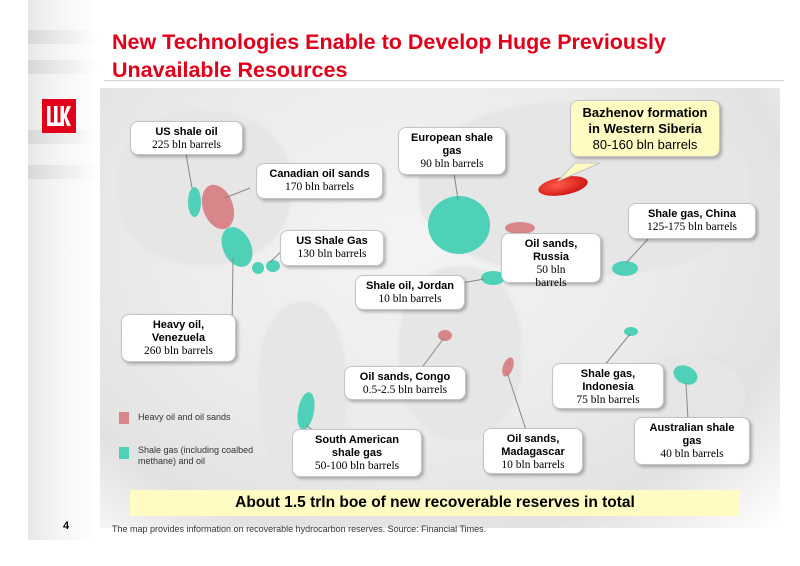  Describe the element at coordinates (63, 270) in the screenshot. I see `decorative-side-strip` at that location.